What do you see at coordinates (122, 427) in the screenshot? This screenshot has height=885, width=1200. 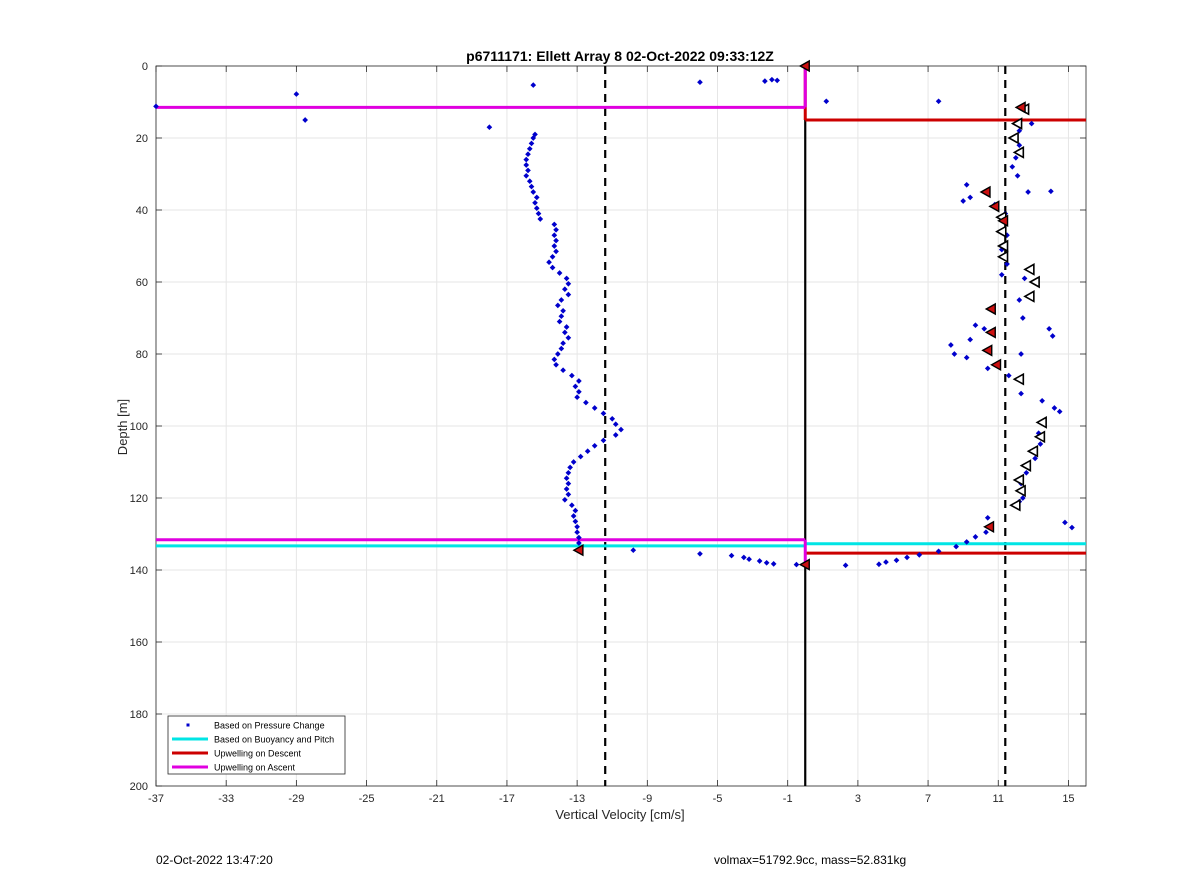 I see `y-axis-label: Depth [m]` at bounding box center [122, 427].